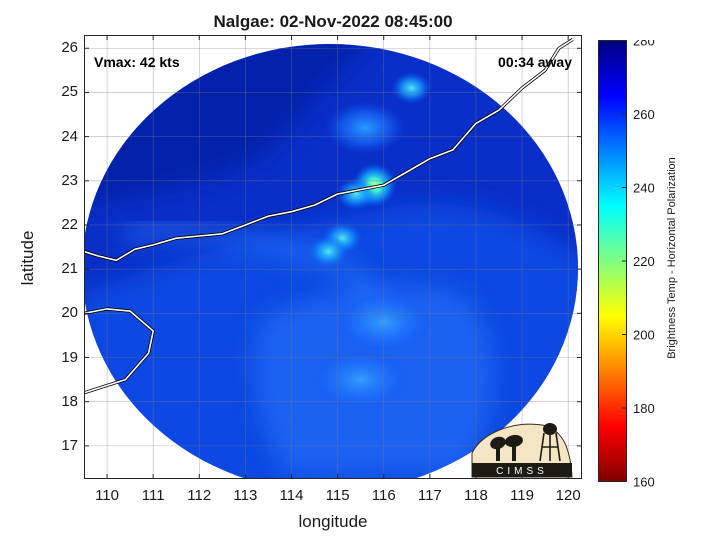 This screenshot has height=540, width=720. Describe the element at coordinates (69, 445) in the screenshot. I see `y-tick-label: 17` at that location.